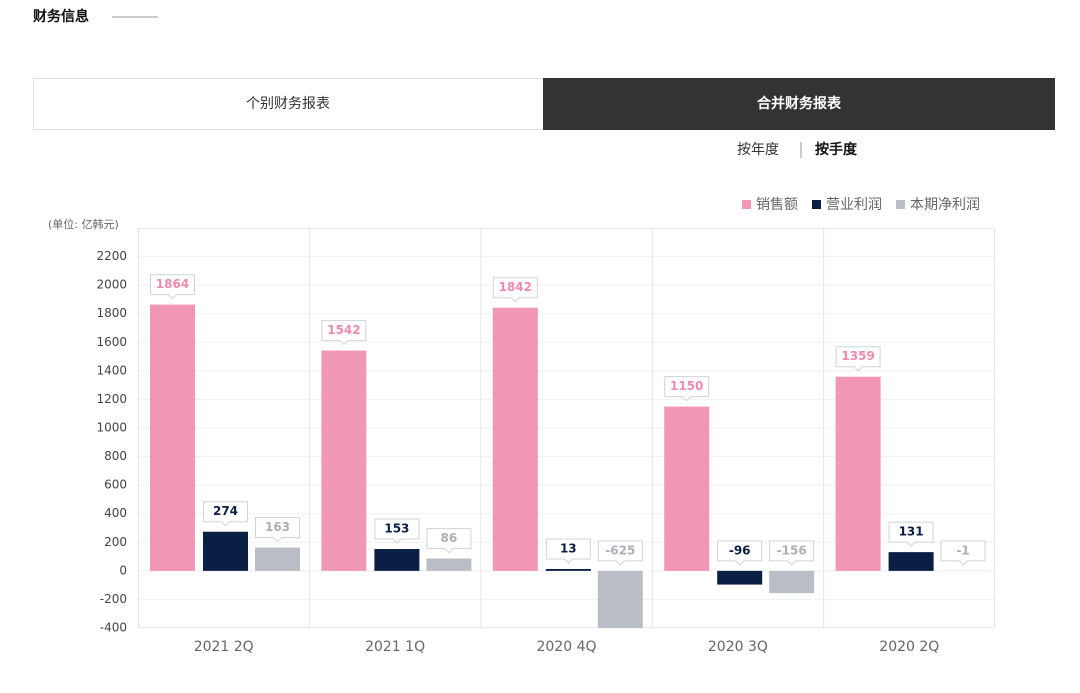  I want to click on y-tick-label: 200, so click(115, 542).